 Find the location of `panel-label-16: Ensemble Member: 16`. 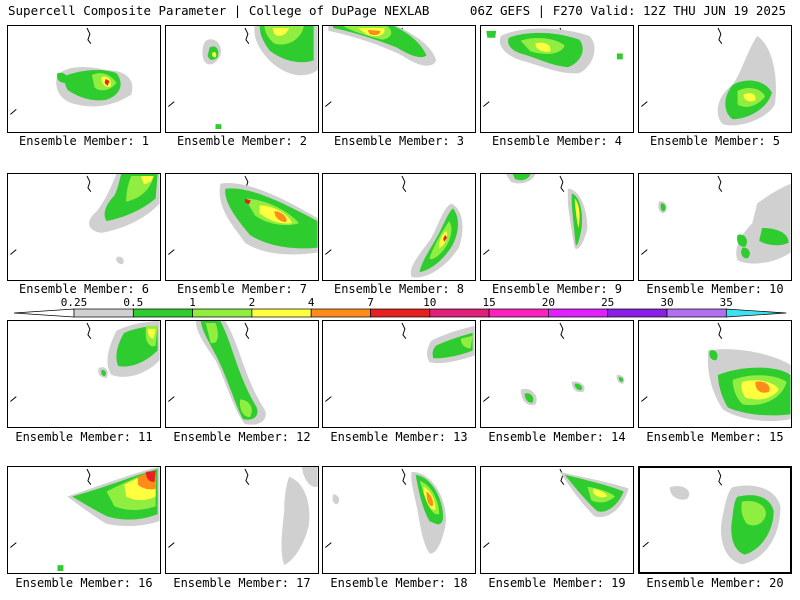

panel-label-16: Ensemble Member: 16 is located at coordinates (84, 583).